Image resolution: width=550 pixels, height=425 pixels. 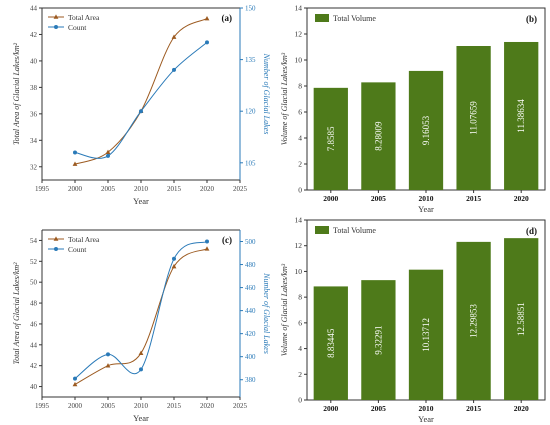 What do you see at coordinates (299, 271) in the screenshot?
I see `y-tick-label: 10` at bounding box center [299, 271].